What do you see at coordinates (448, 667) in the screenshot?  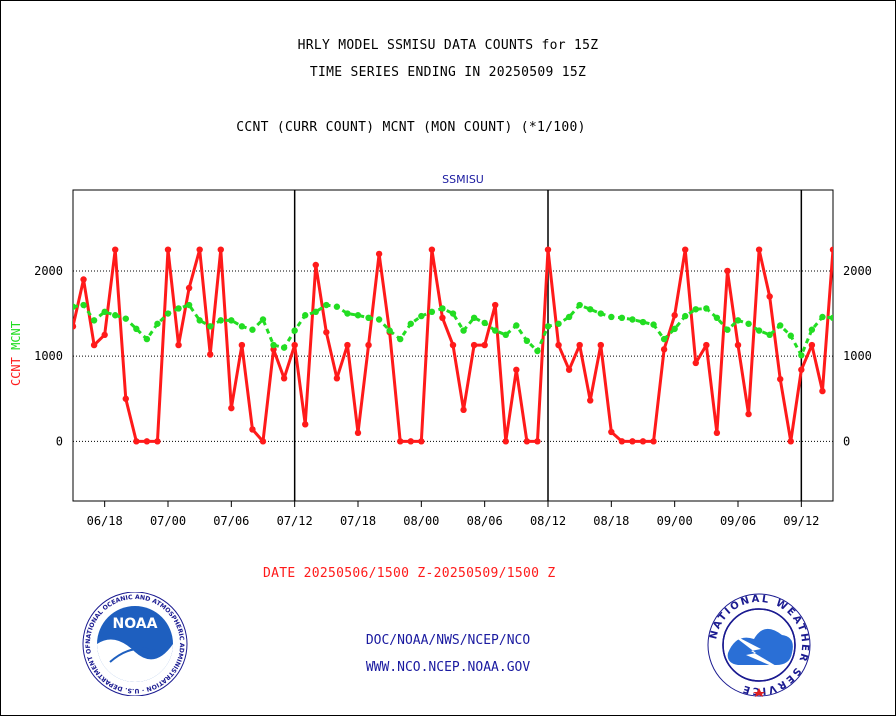 I see `footer-url: WWW.NCO.NCEP.NOAA.GOV` at bounding box center [448, 667].